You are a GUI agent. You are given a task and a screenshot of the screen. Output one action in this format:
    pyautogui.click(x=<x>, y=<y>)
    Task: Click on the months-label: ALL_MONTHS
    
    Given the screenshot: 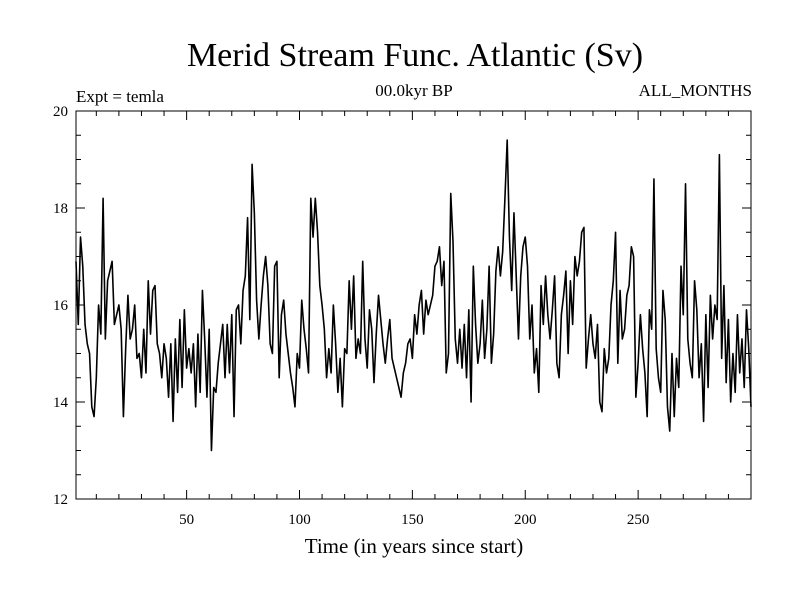 What is the action you would take?
    pyautogui.click(x=695, y=90)
    